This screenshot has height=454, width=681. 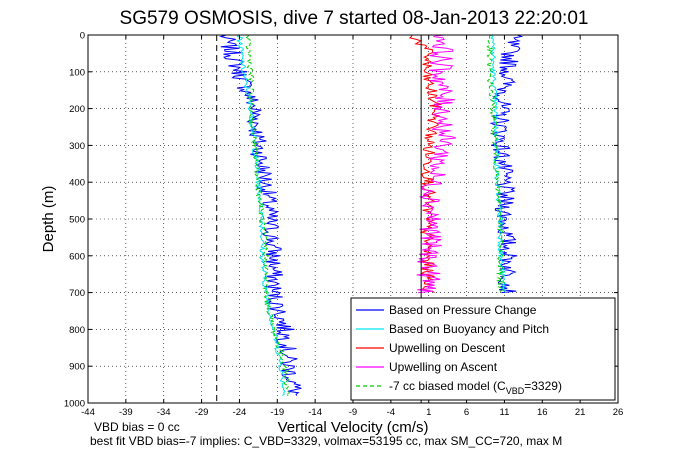 I want to click on x-tick-labels: -44 -39 -34 -29 -24 -19 -14 -9 -4 1 6 11 16 21 26, so click(x=352, y=412).